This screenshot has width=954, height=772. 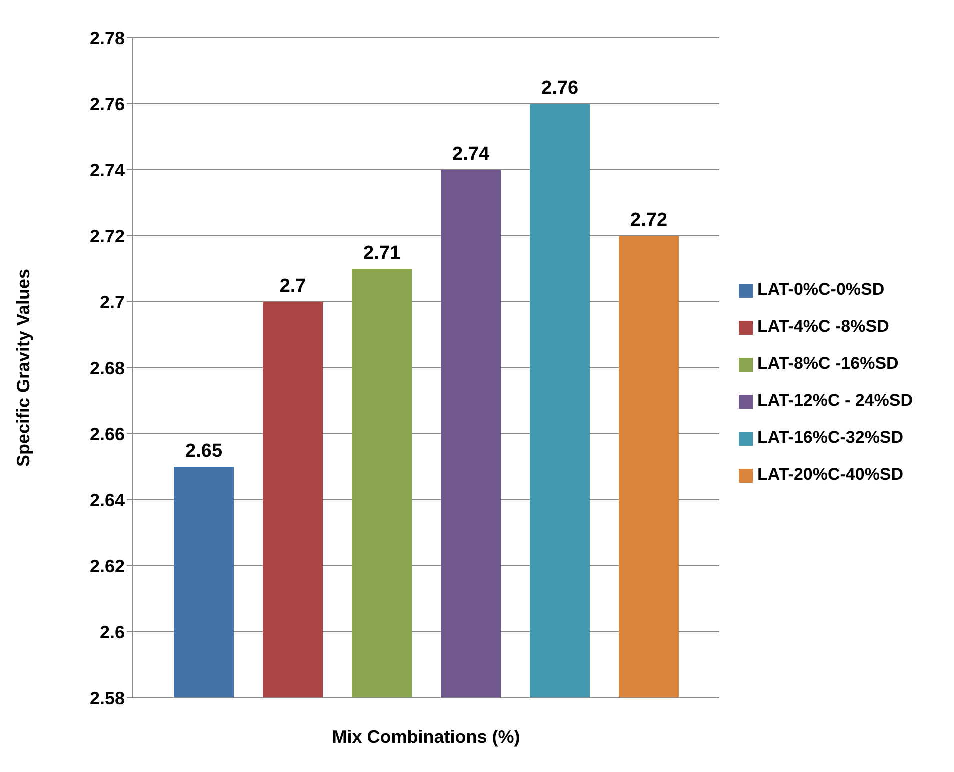 I want to click on data-label: 2.76, so click(x=560, y=88).